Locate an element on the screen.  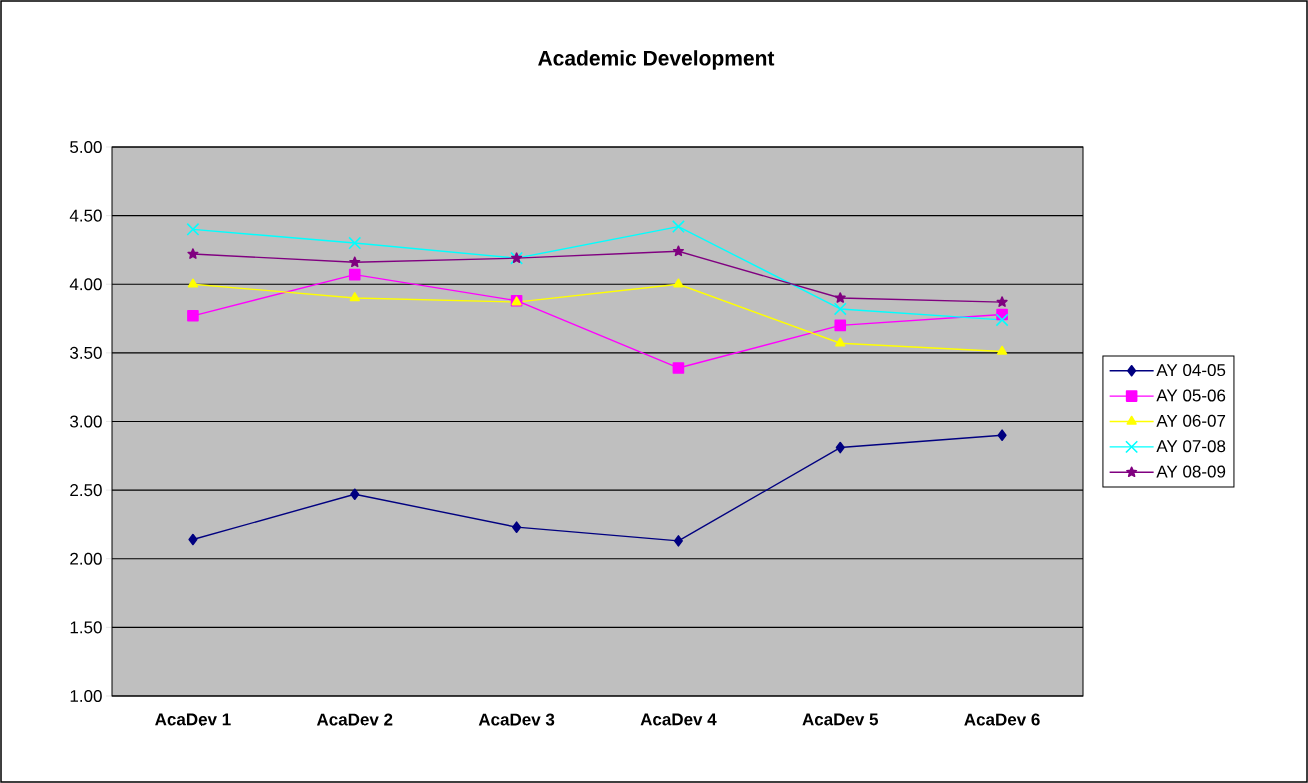
y-tick-label: 4.00 is located at coordinates (85, 284).